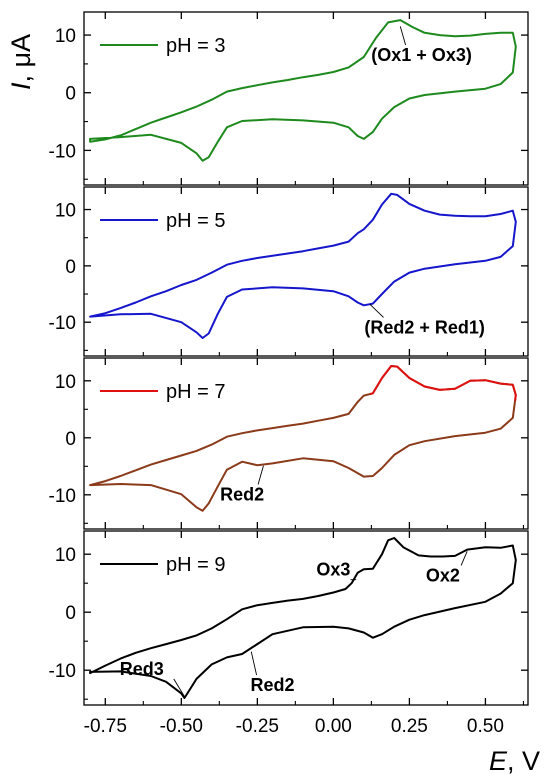  I want to click on x-axis-title-variable: E, so click(498, 761).